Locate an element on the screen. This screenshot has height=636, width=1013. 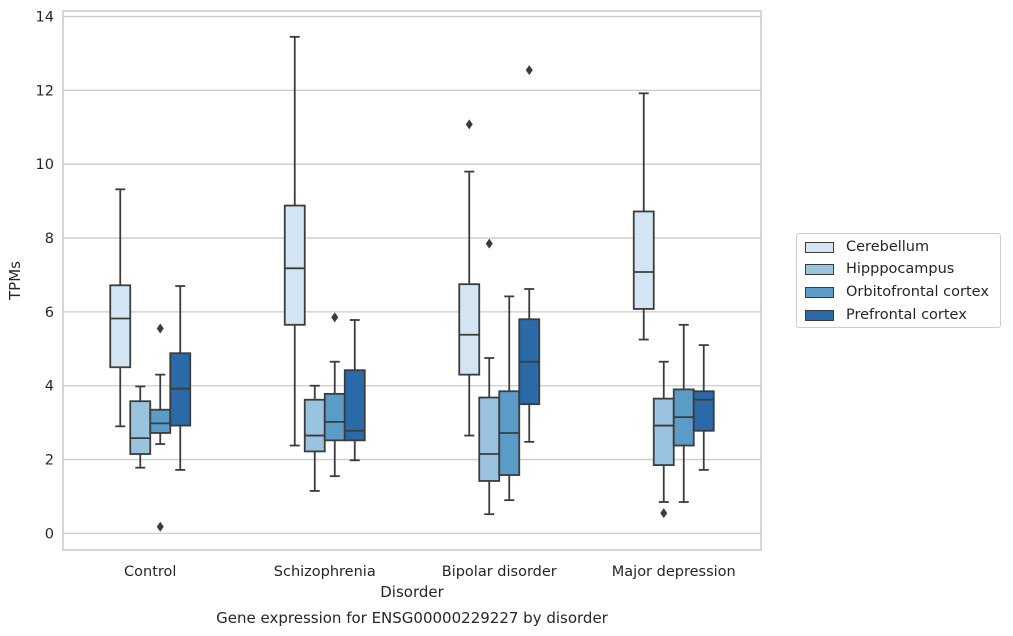
box-body-hipppocampus-control is located at coordinates (140, 427).